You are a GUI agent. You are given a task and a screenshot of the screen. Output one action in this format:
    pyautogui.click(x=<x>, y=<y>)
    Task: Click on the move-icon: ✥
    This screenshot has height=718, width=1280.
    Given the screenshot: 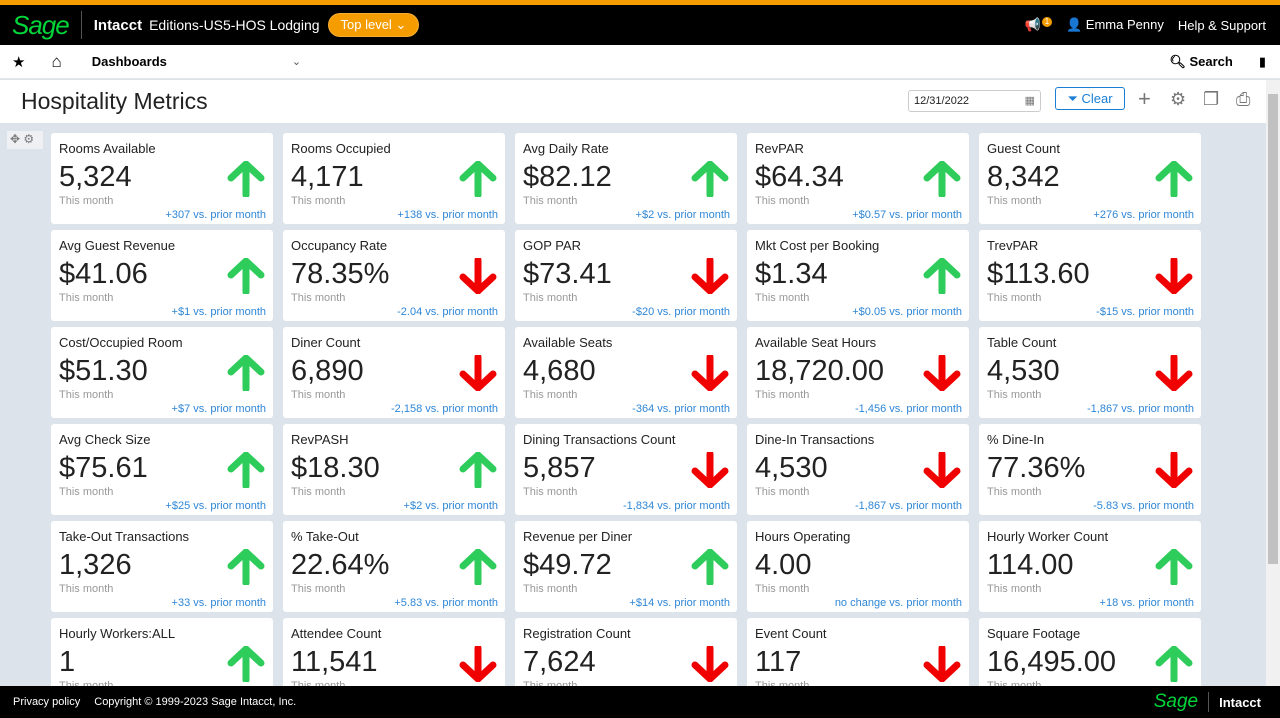 What is the action you would take?
    pyautogui.click(x=15, y=139)
    